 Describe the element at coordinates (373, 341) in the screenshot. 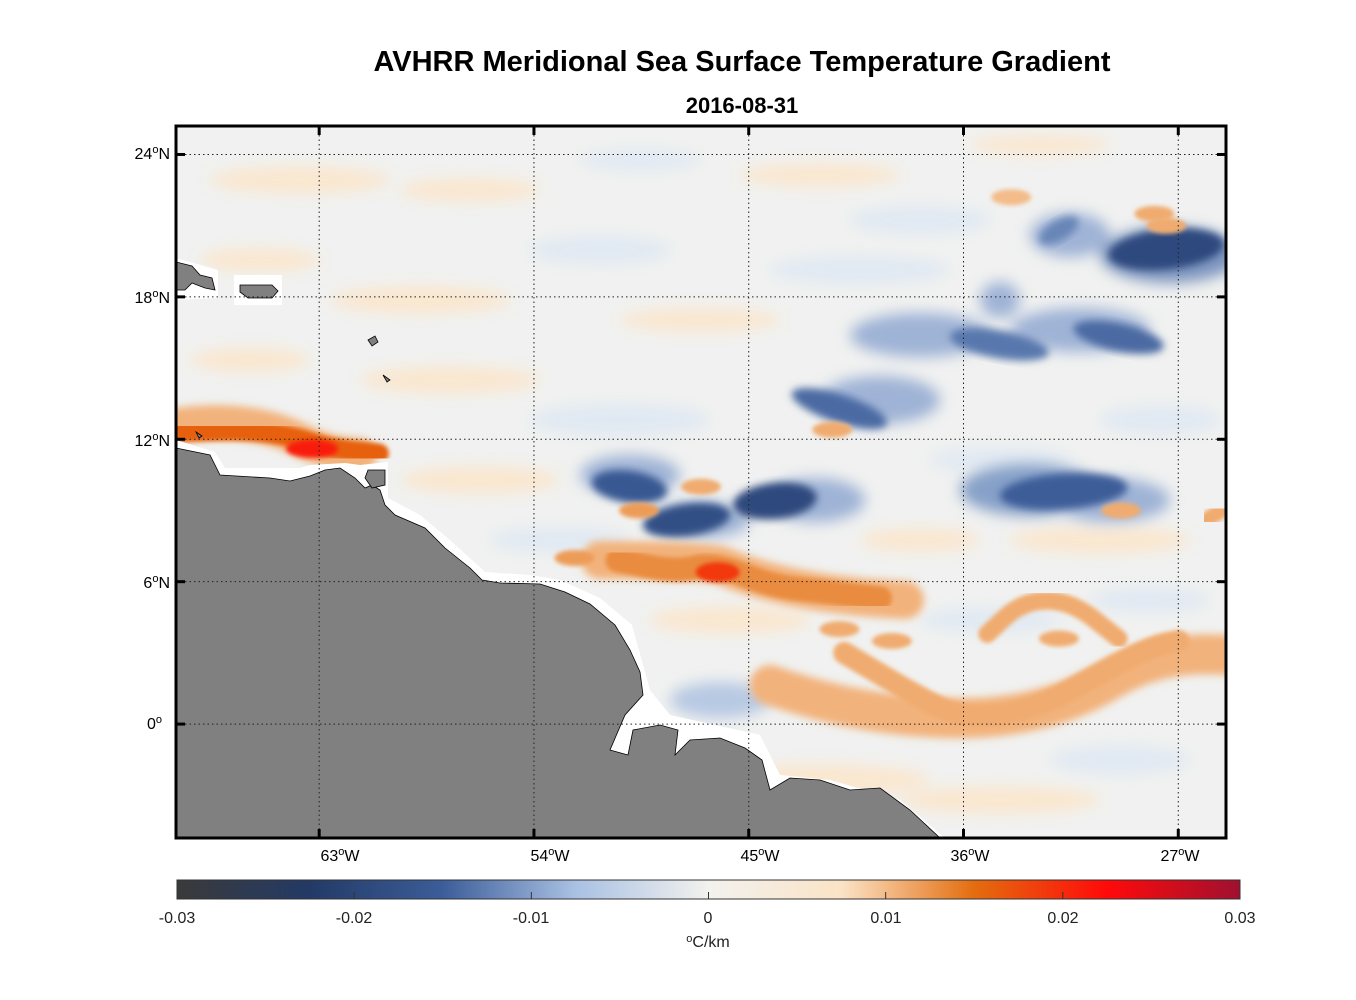

I see `guadeloupe-island` at that location.